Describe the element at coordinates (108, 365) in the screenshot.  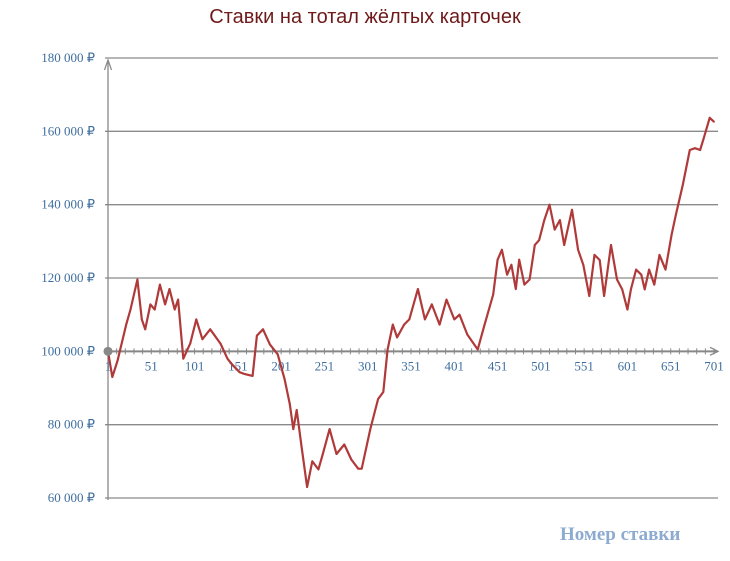
I see `x-tick-label: 1` at that location.